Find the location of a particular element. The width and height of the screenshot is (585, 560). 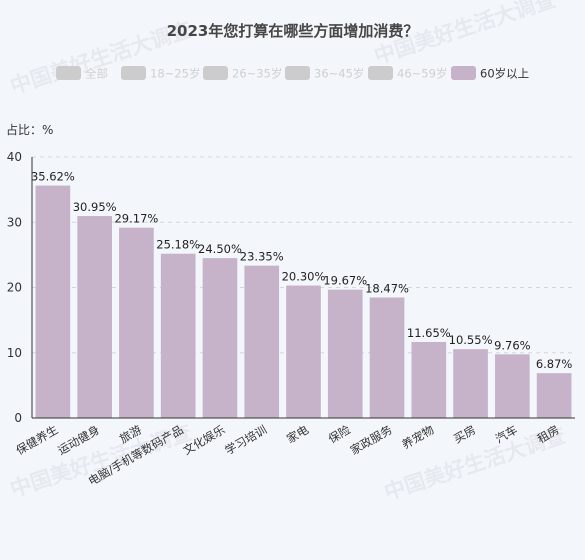

y-tick-label: 40 is located at coordinates (14, 157).